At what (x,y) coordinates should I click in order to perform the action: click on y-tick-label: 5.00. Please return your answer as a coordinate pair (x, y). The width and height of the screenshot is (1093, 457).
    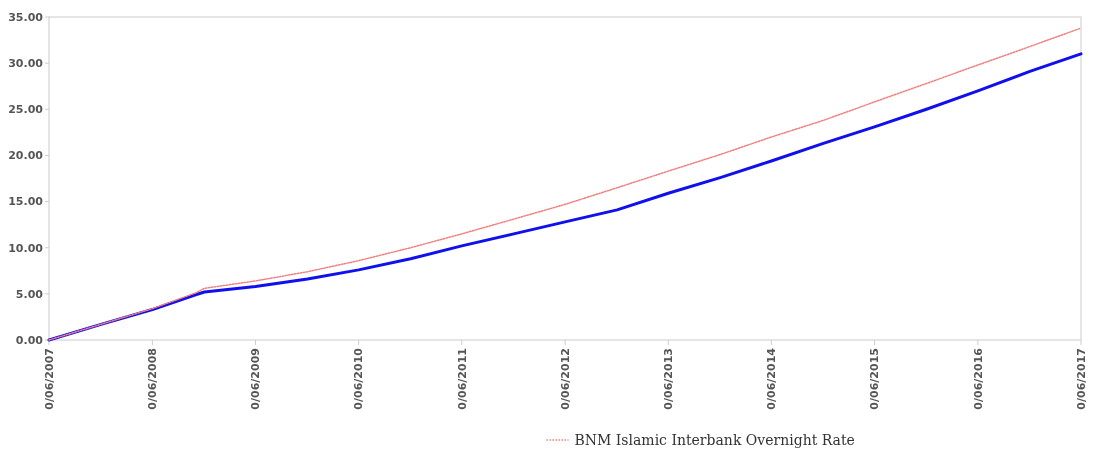
    Looking at the image, I should click on (29, 294).